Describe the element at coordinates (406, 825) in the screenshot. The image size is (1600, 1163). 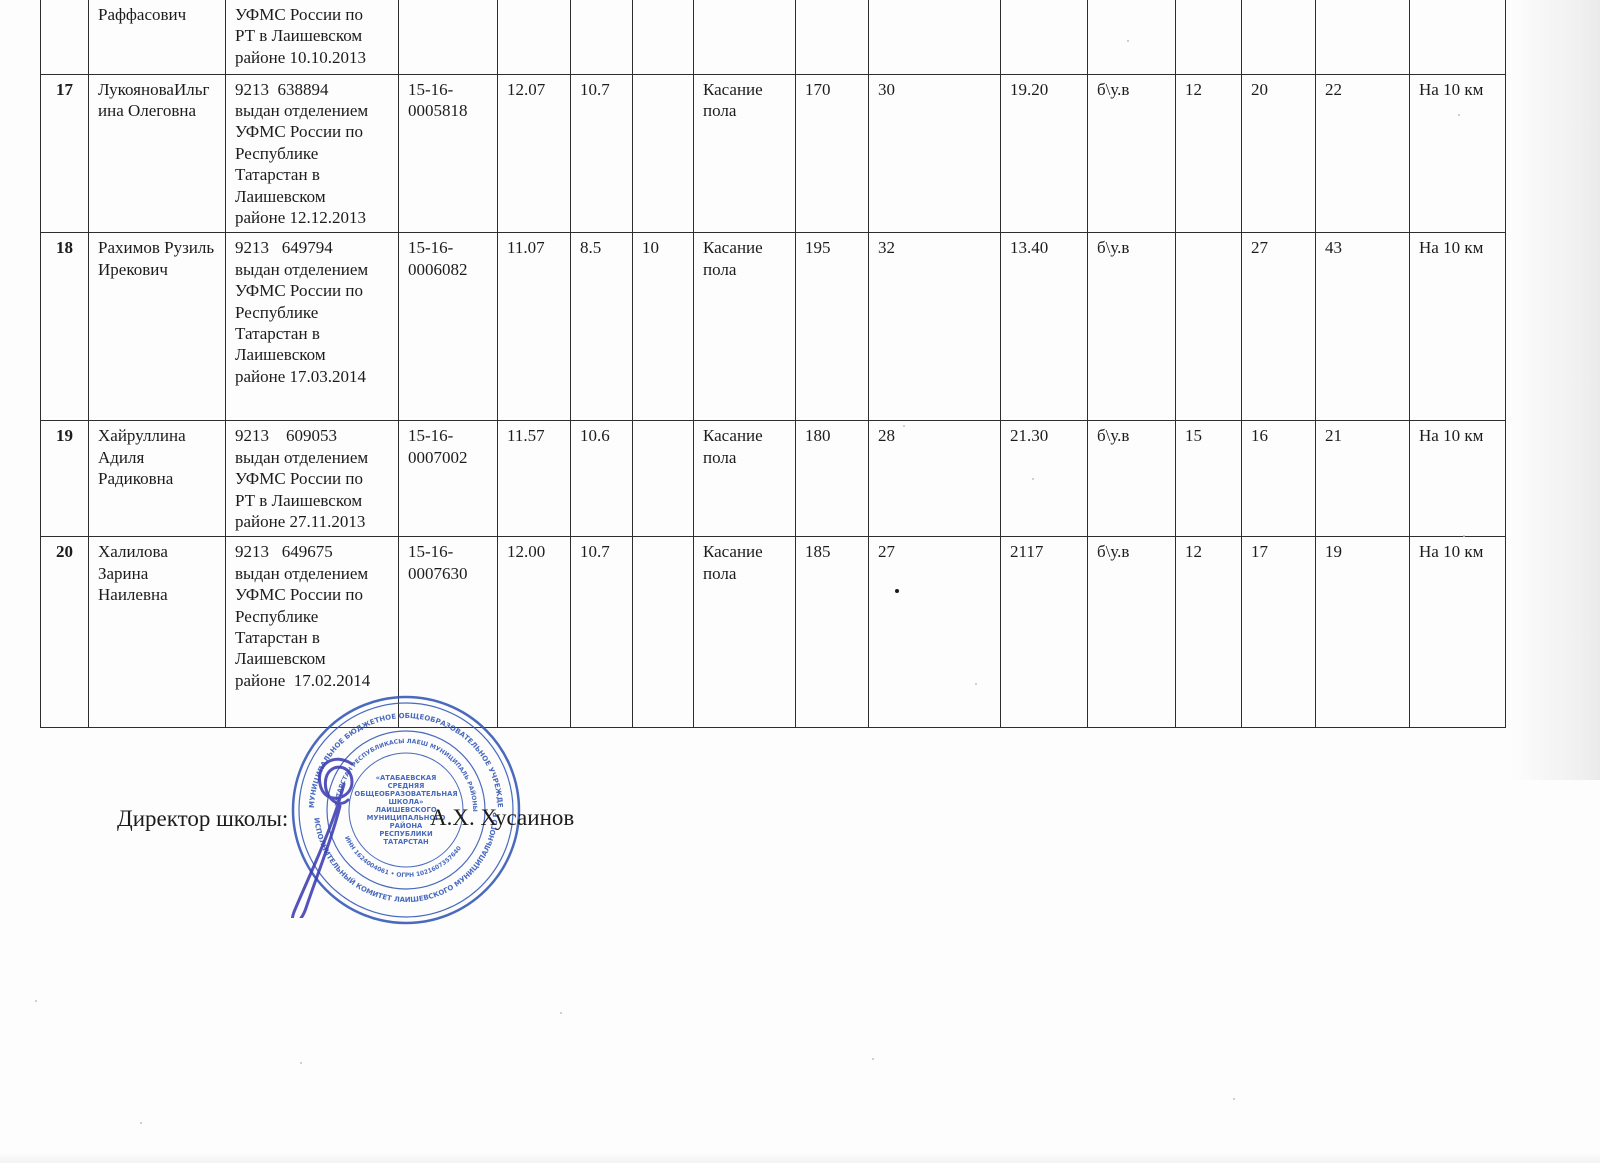
I see `stamp-center-line: РАЙОНА` at that location.